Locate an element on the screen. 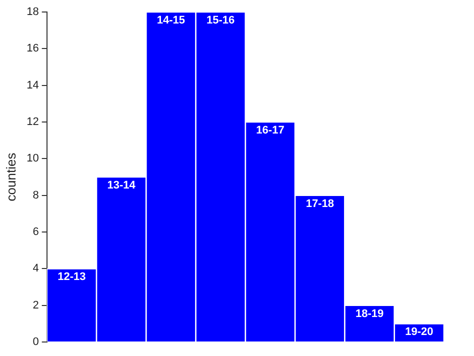 The width and height of the screenshot is (474, 356). x-tick-label: 18-19 is located at coordinates (369, 314).